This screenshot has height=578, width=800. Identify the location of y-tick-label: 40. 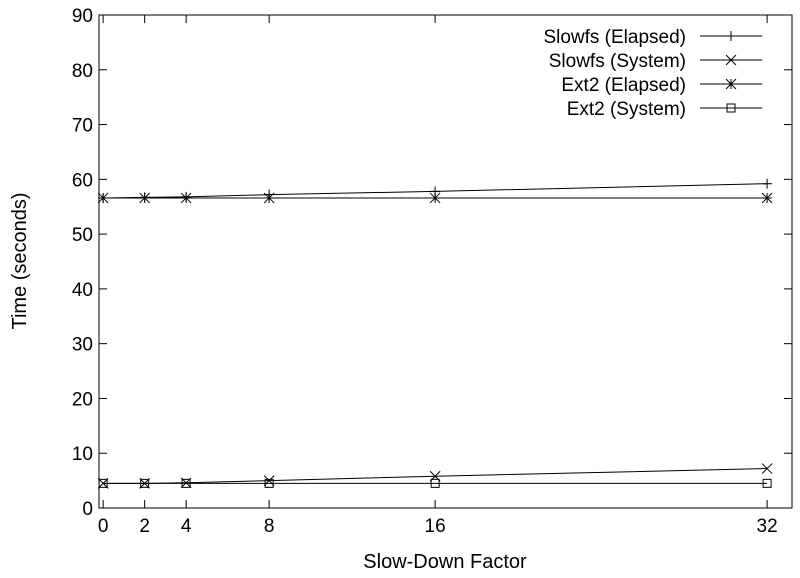
(82, 290).